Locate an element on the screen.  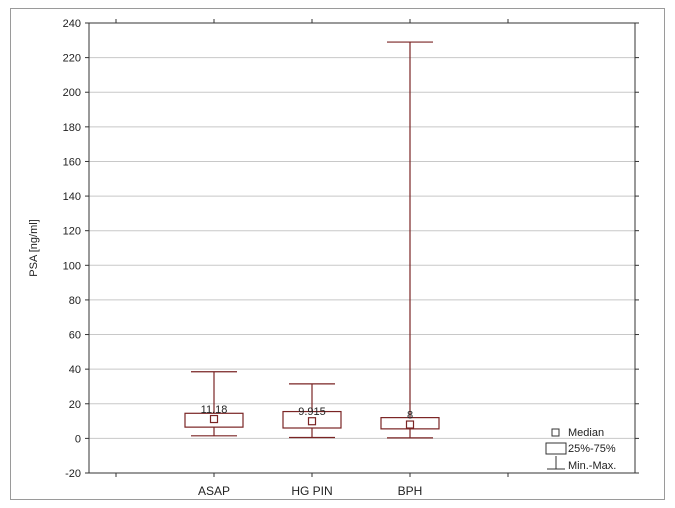
box-hg-pin: 9.915 is located at coordinates (312, 411).